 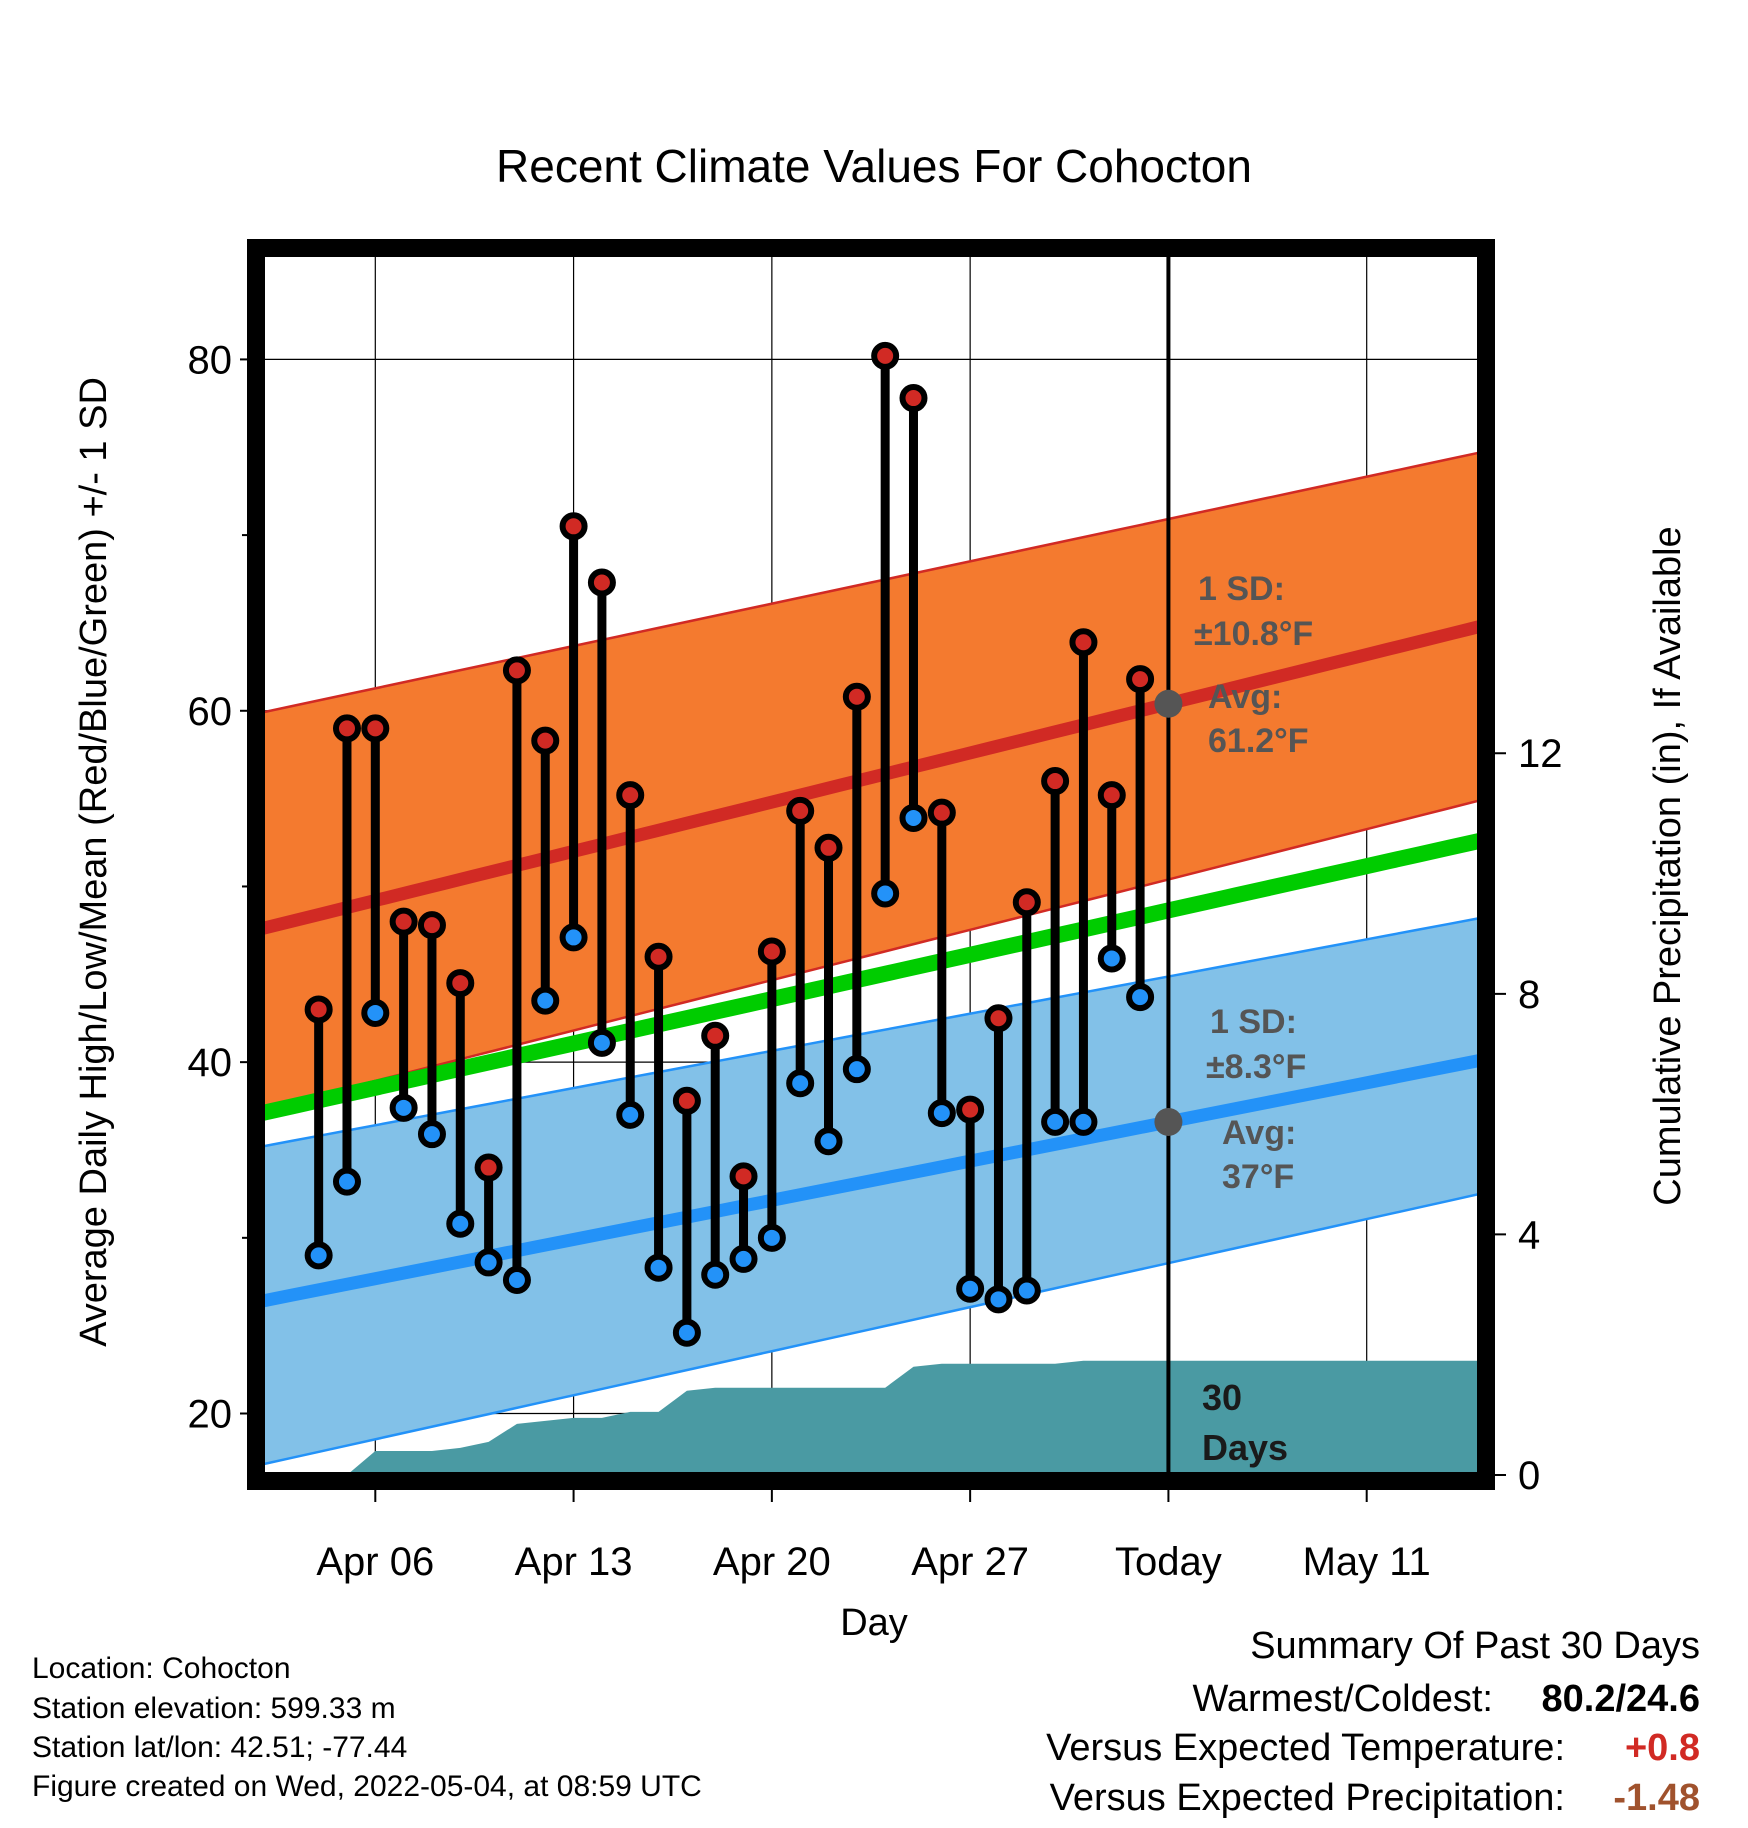 I want to click on info-elevation: Station elevation: 599.33 m, so click(x=214, y=1708).